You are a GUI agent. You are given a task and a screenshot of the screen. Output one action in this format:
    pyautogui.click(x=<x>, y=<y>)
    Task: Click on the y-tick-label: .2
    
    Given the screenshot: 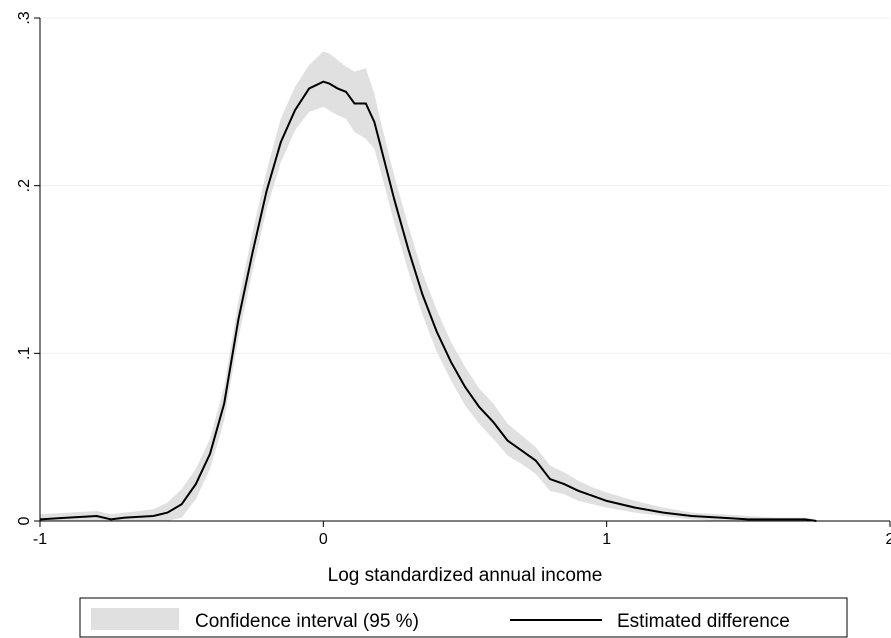 What is the action you would take?
    pyautogui.click(x=24, y=185)
    